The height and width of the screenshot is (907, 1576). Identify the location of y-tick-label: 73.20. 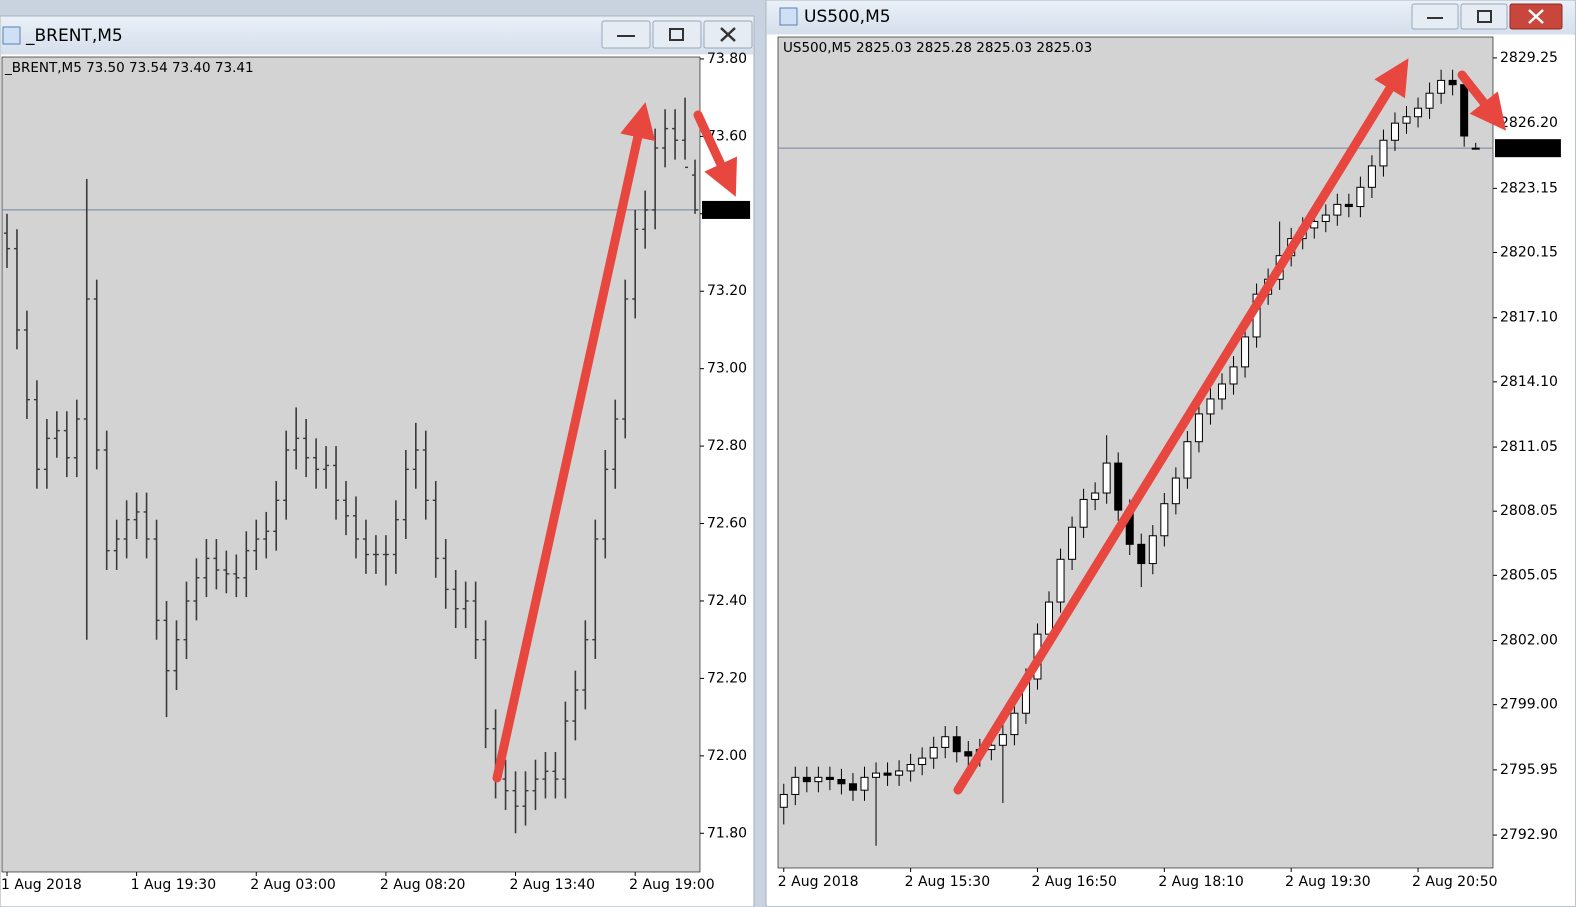
(727, 291).